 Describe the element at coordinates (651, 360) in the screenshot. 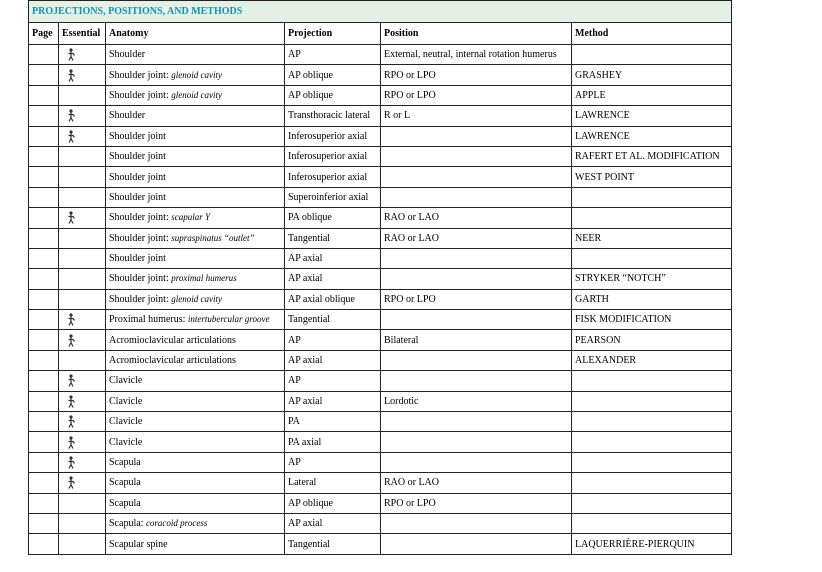

I see `method-cell: ALEXANDER` at that location.